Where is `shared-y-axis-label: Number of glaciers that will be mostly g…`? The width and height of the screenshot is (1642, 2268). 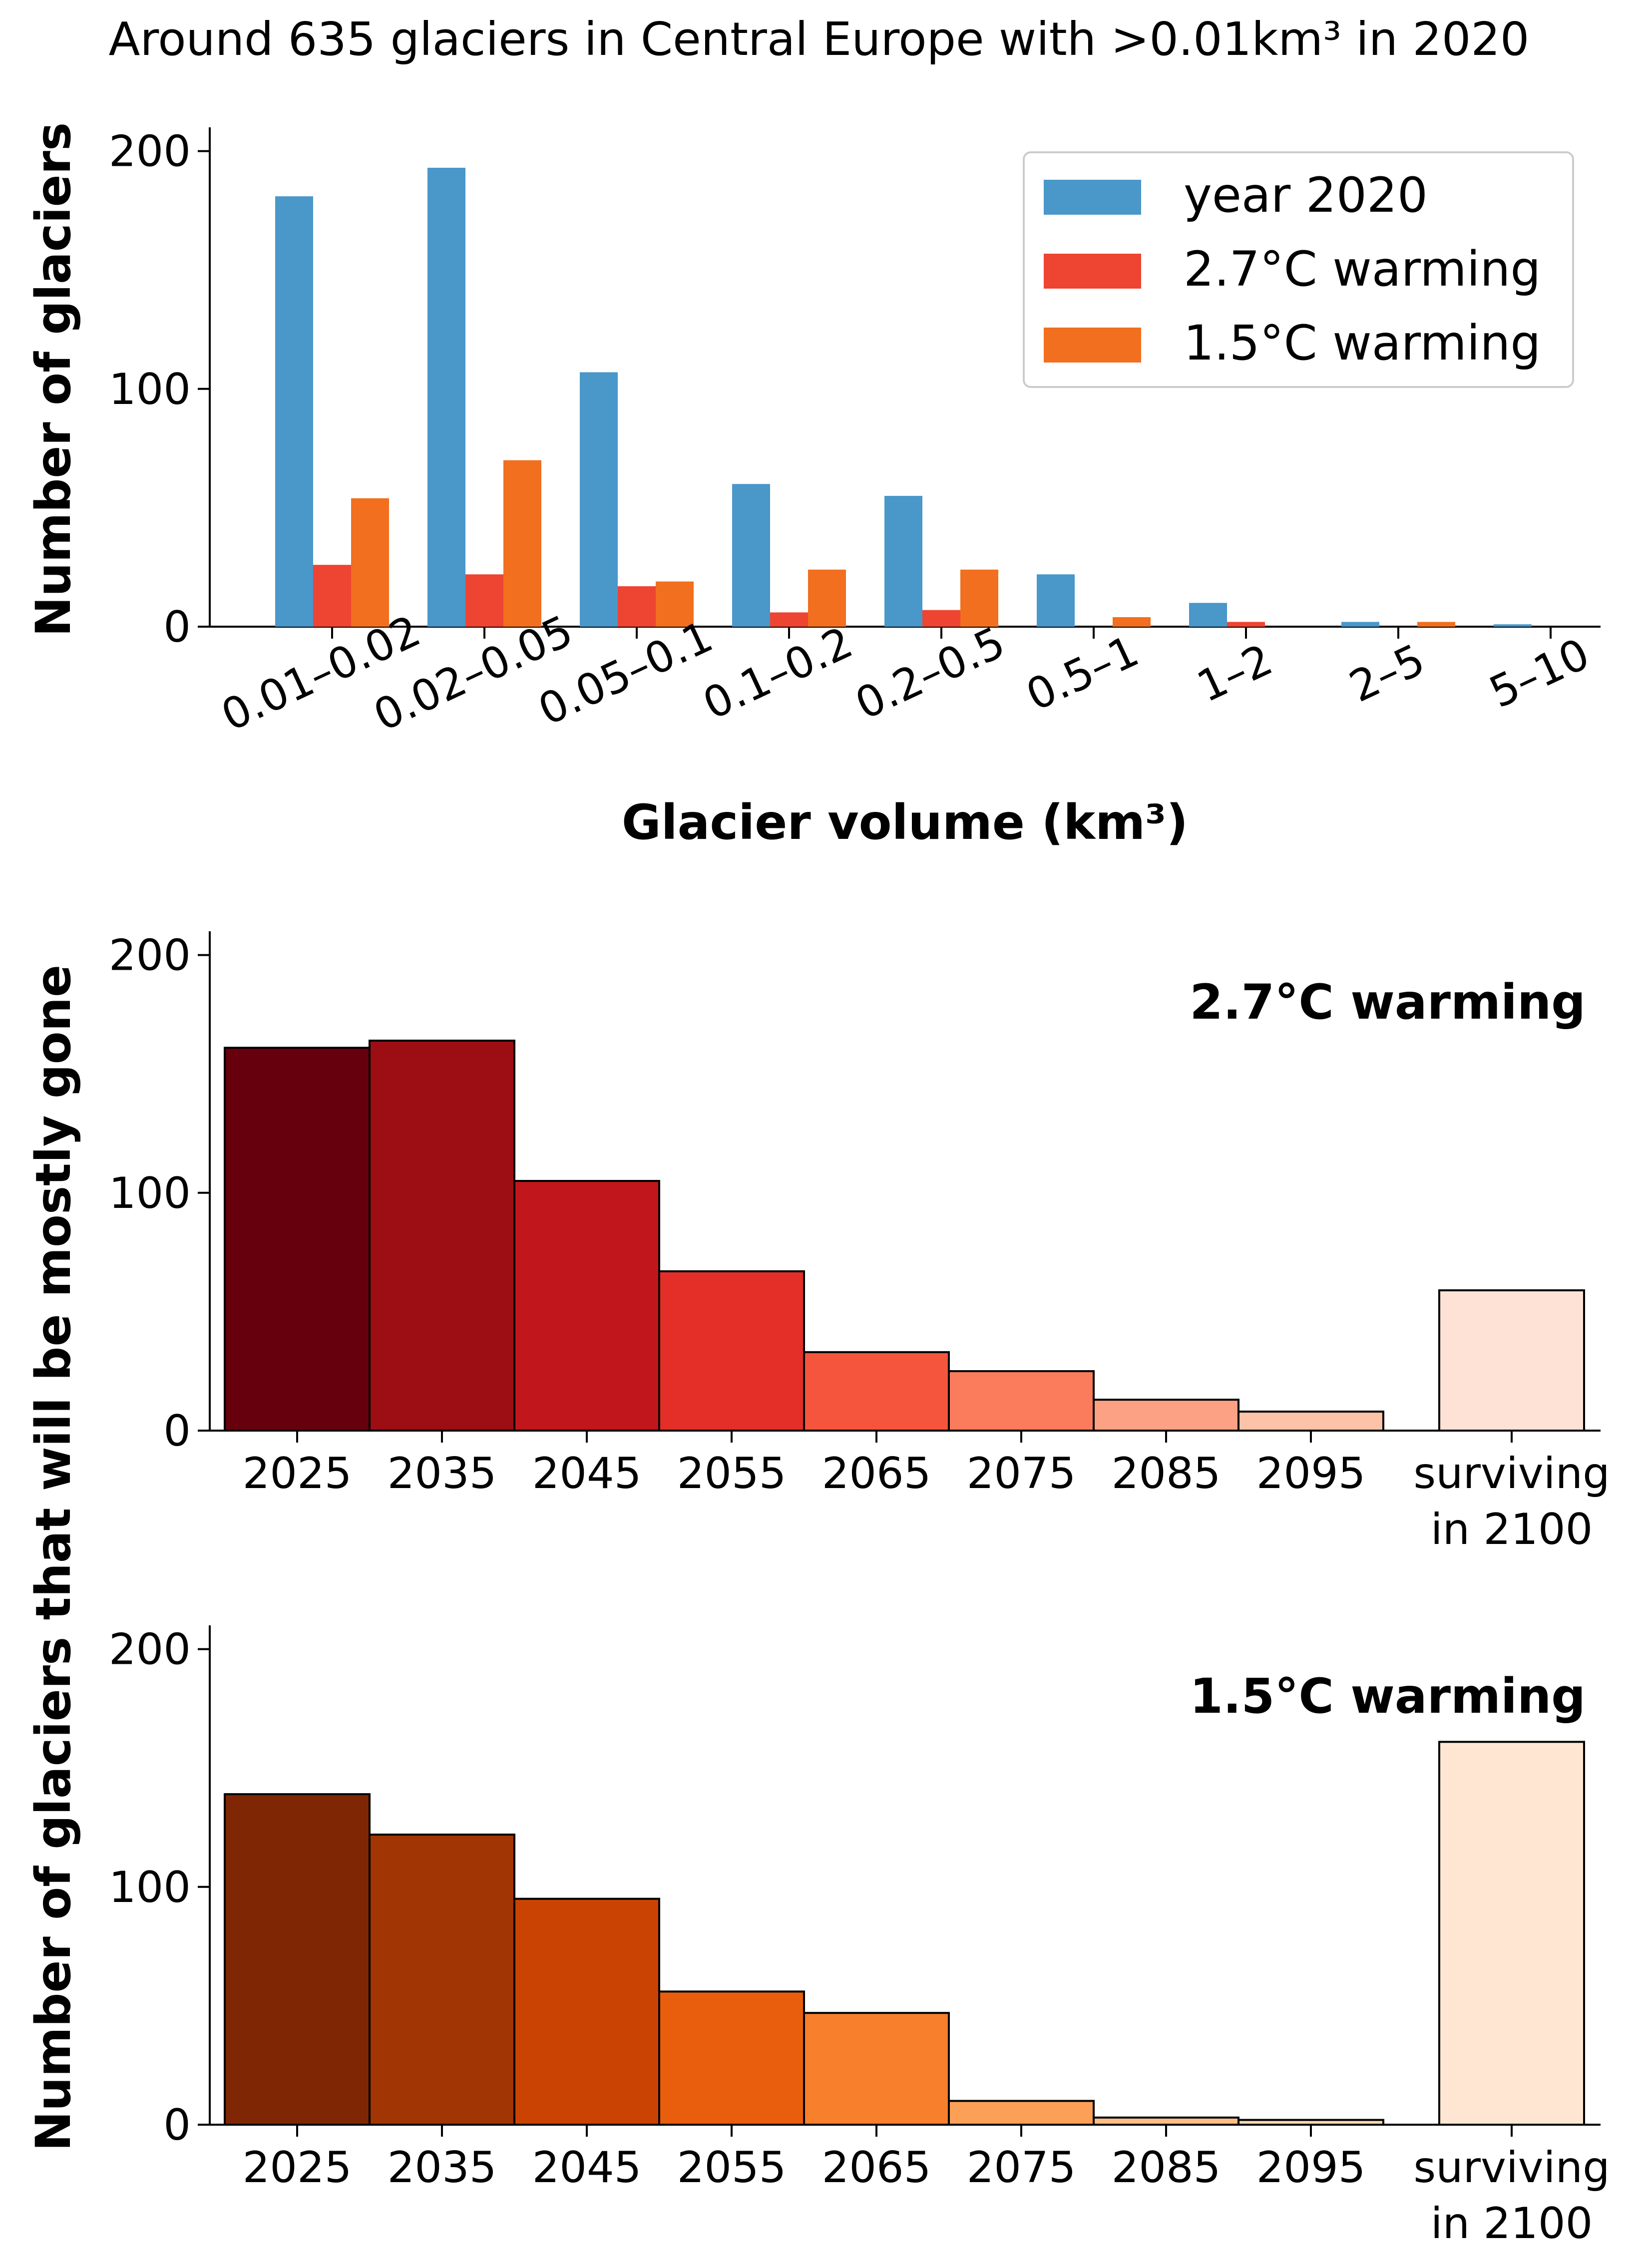 shared-y-axis-label: Number of glaciers that will be mostly g… is located at coordinates (53, 1558).